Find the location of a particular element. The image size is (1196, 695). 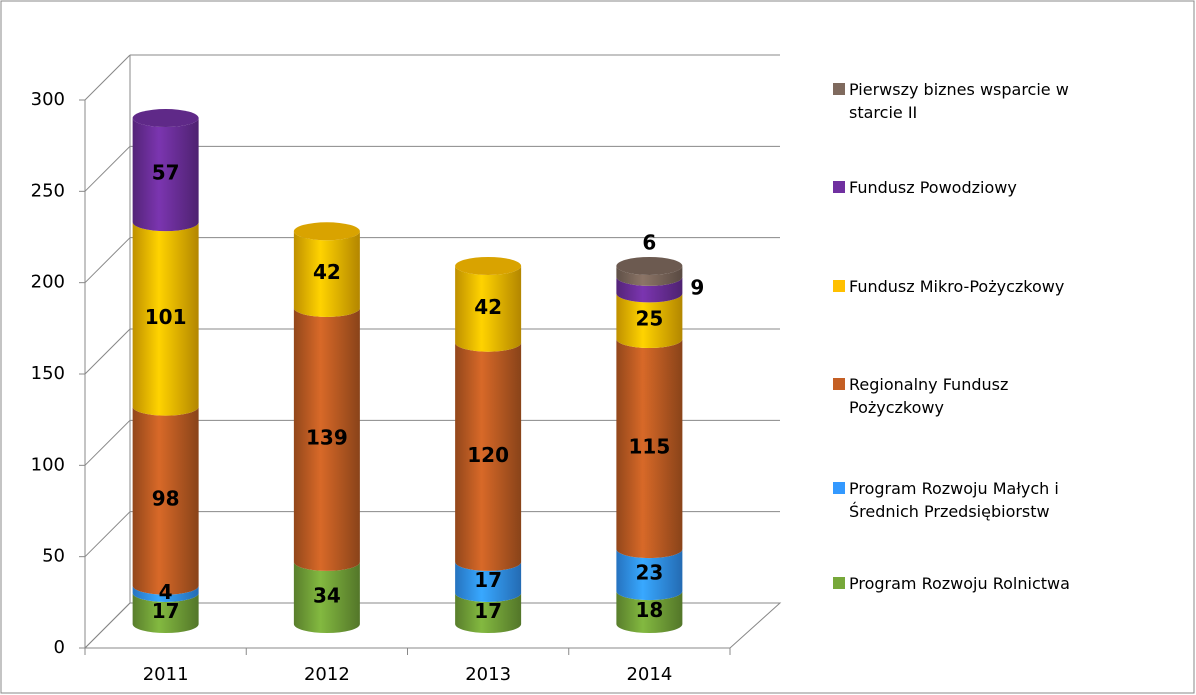

data-label: 115 is located at coordinates (650, 447).